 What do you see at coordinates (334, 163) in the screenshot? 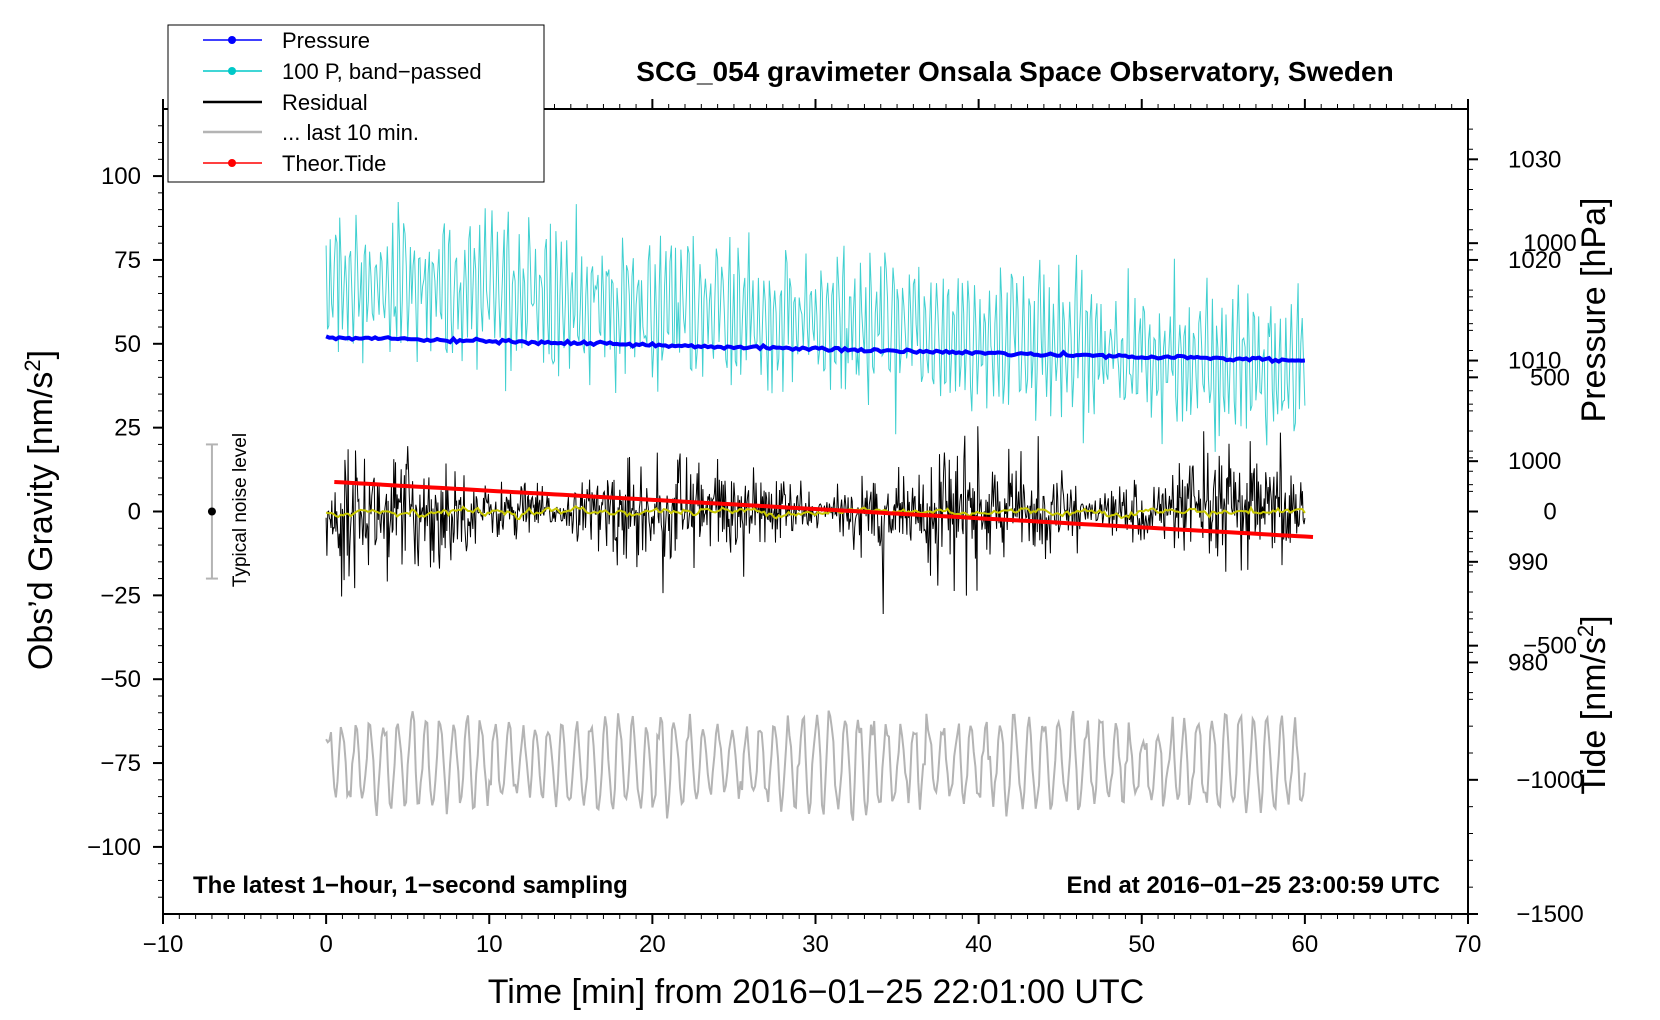
I see `legend-label: Theor.Tide` at bounding box center [334, 163].